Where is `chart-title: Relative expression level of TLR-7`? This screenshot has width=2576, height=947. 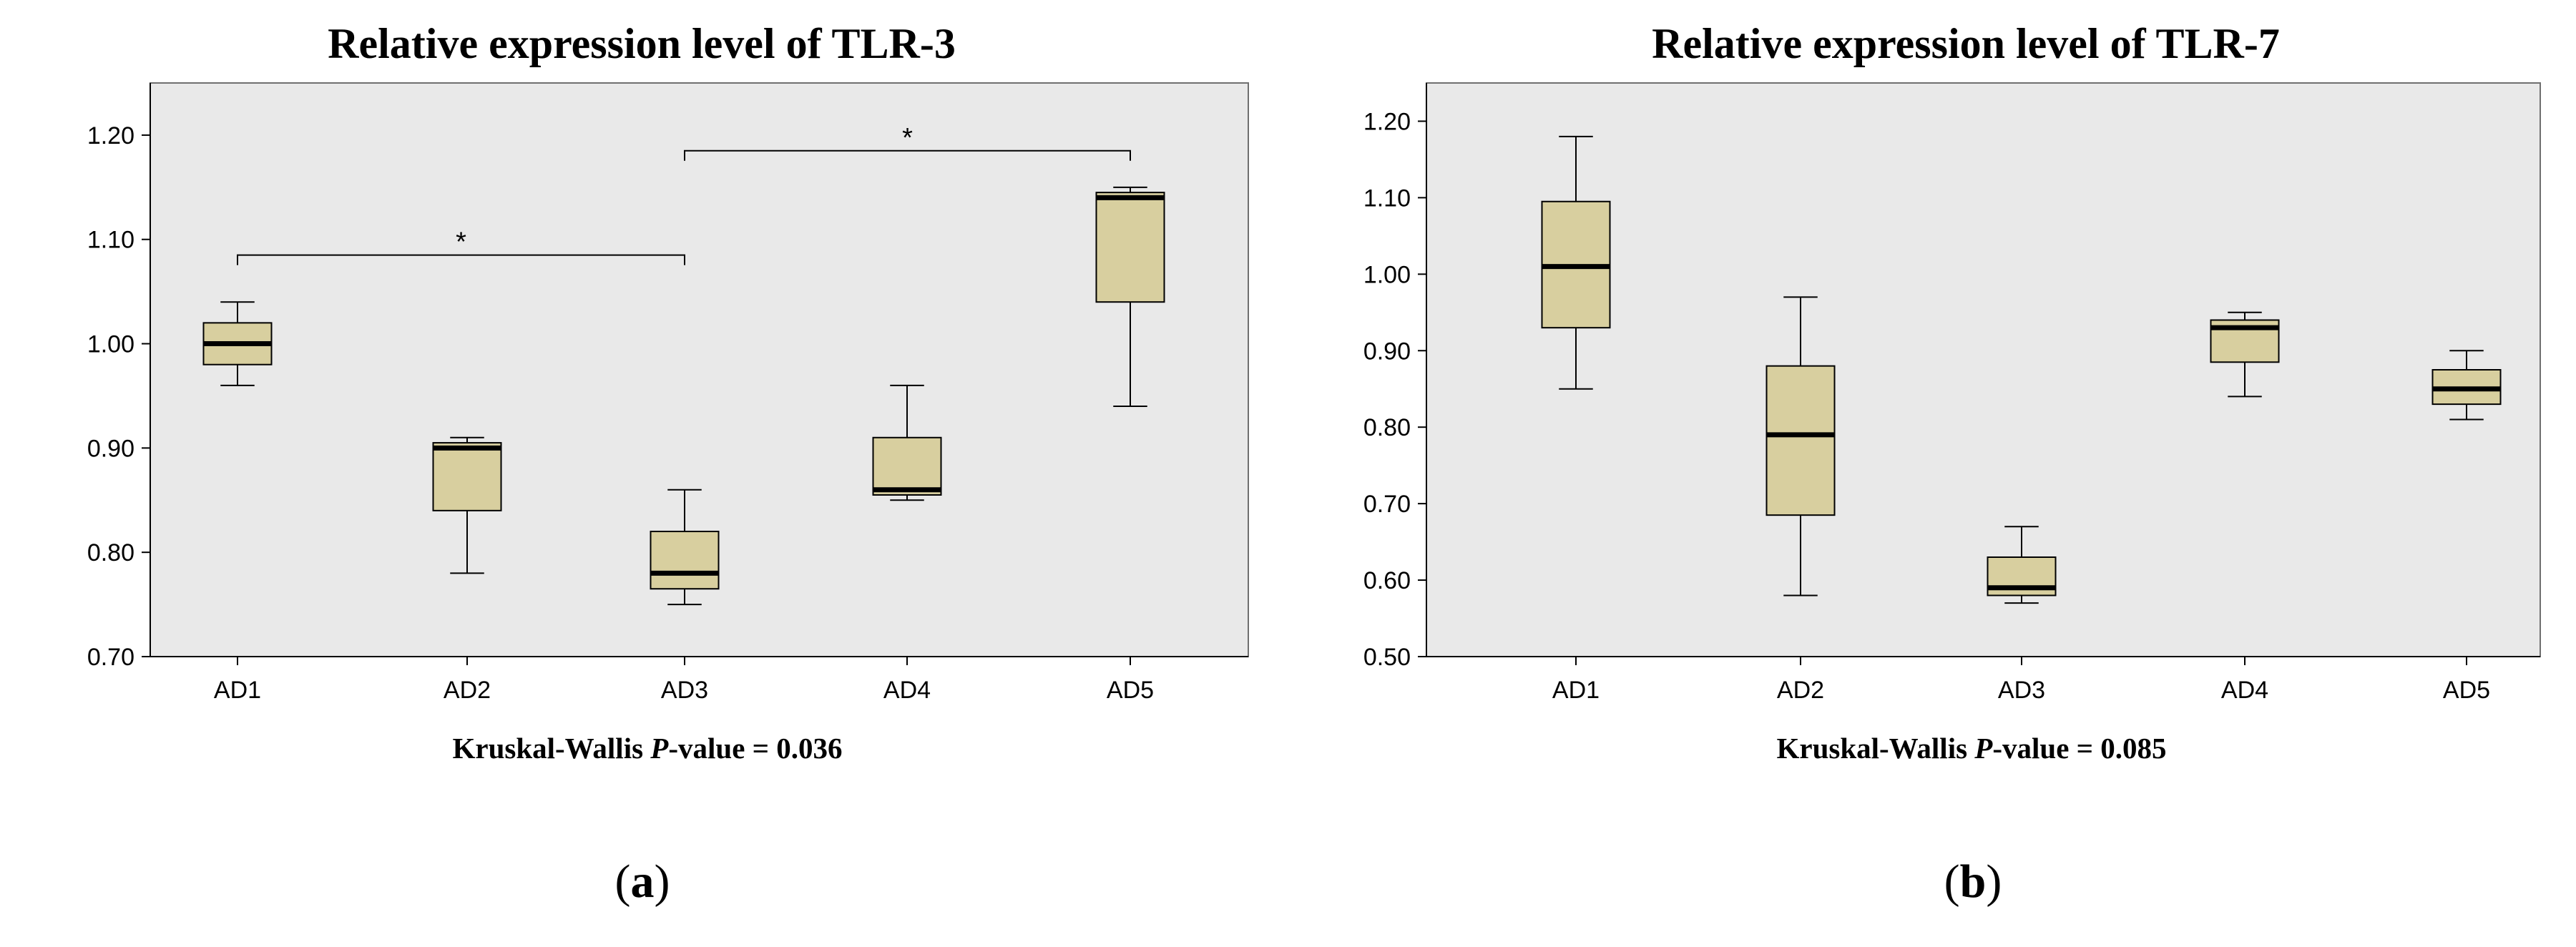 chart-title: Relative expression level of TLR-7 is located at coordinates (1966, 43).